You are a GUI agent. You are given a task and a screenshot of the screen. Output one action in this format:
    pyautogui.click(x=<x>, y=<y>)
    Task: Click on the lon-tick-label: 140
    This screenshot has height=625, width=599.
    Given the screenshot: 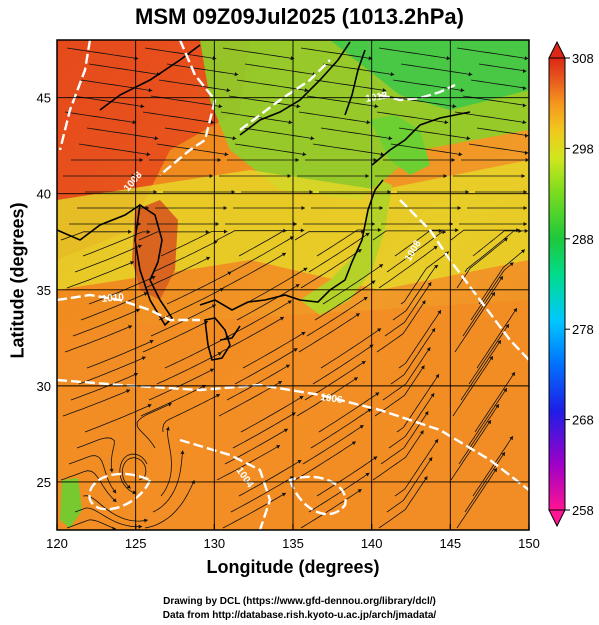 What is the action you would take?
    pyautogui.click(x=372, y=543)
    